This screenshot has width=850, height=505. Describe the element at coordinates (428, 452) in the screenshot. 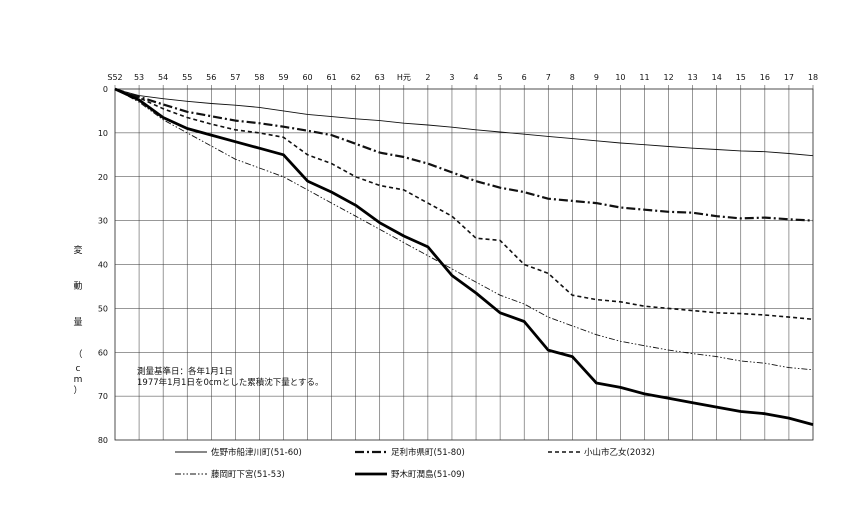

I see `legend-label-2: 足利市県町(51-80)` at that location.